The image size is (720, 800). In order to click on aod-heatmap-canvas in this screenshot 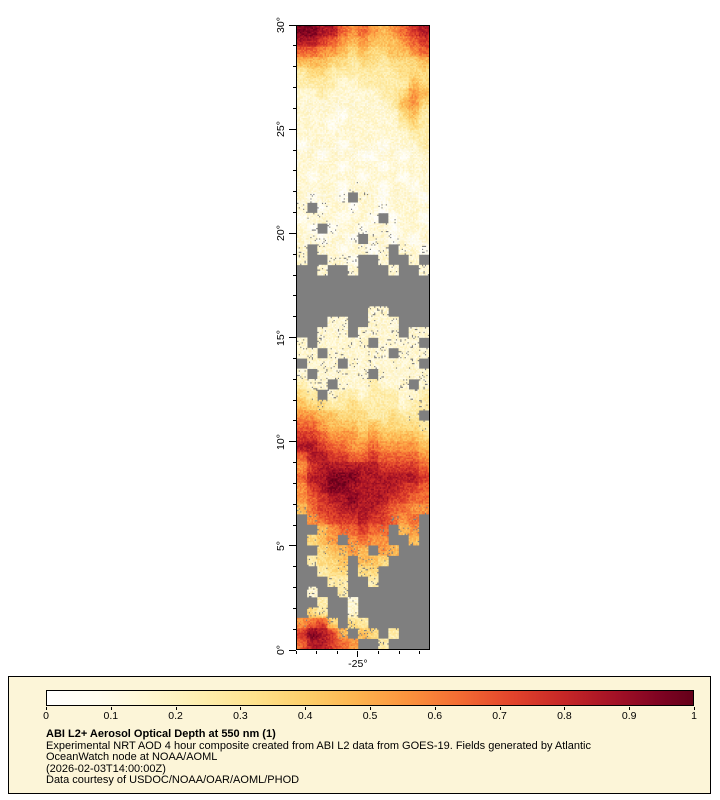, I will do `click(363, 337)`.